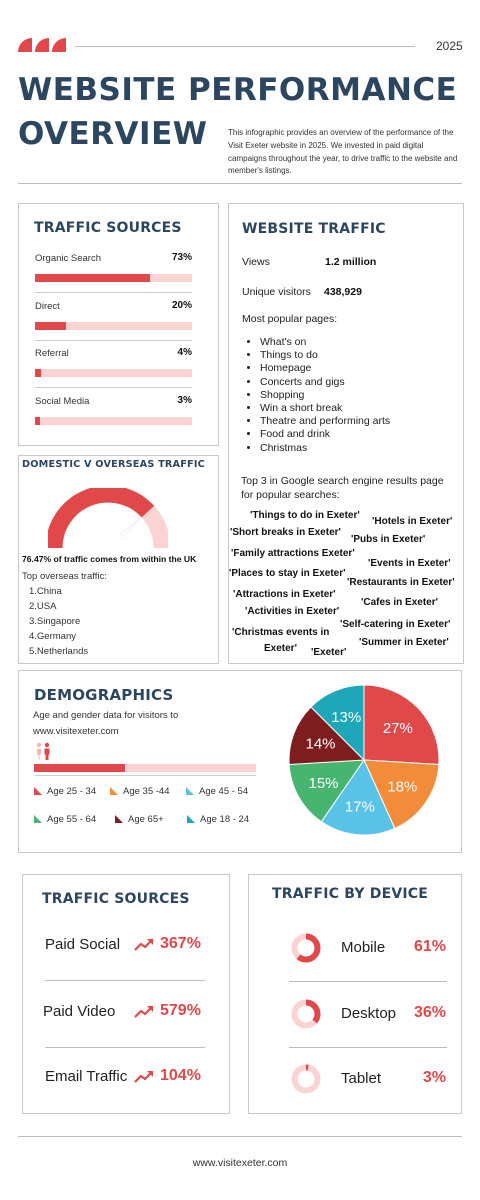  Describe the element at coordinates (42, 45) in the screenshot. I see `logo-shapes` at that location.